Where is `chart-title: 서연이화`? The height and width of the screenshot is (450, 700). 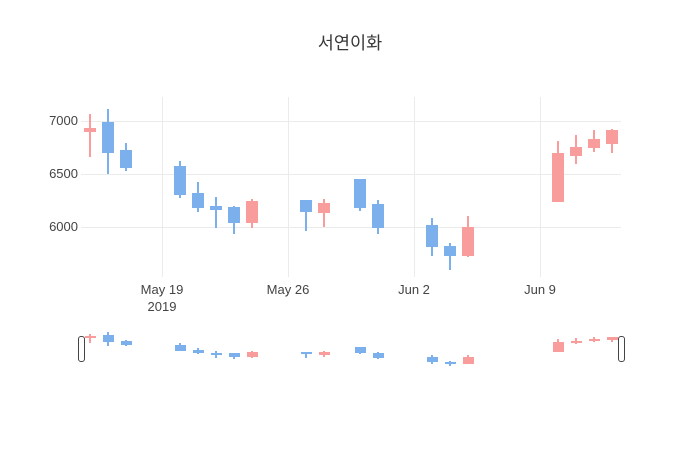
chart-title: 서연이화 is located at coordinates (350, 43).